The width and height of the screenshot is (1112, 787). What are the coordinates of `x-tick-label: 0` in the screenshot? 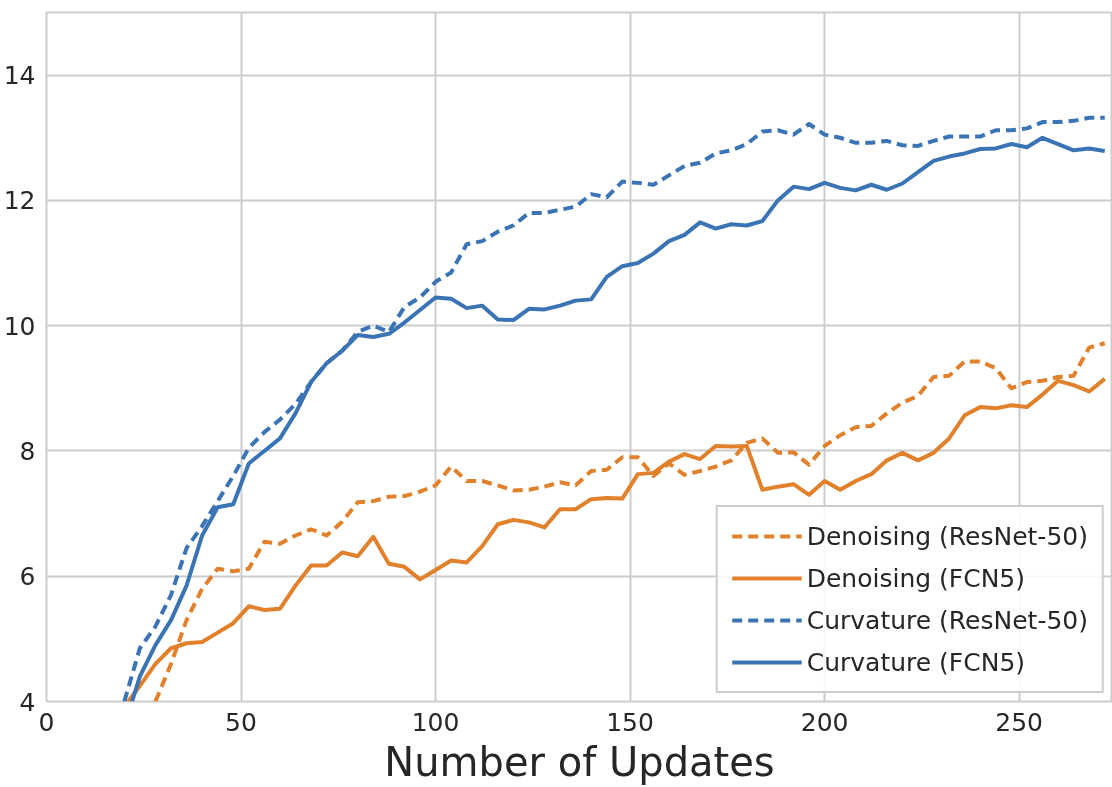 It's located at (46, 722).